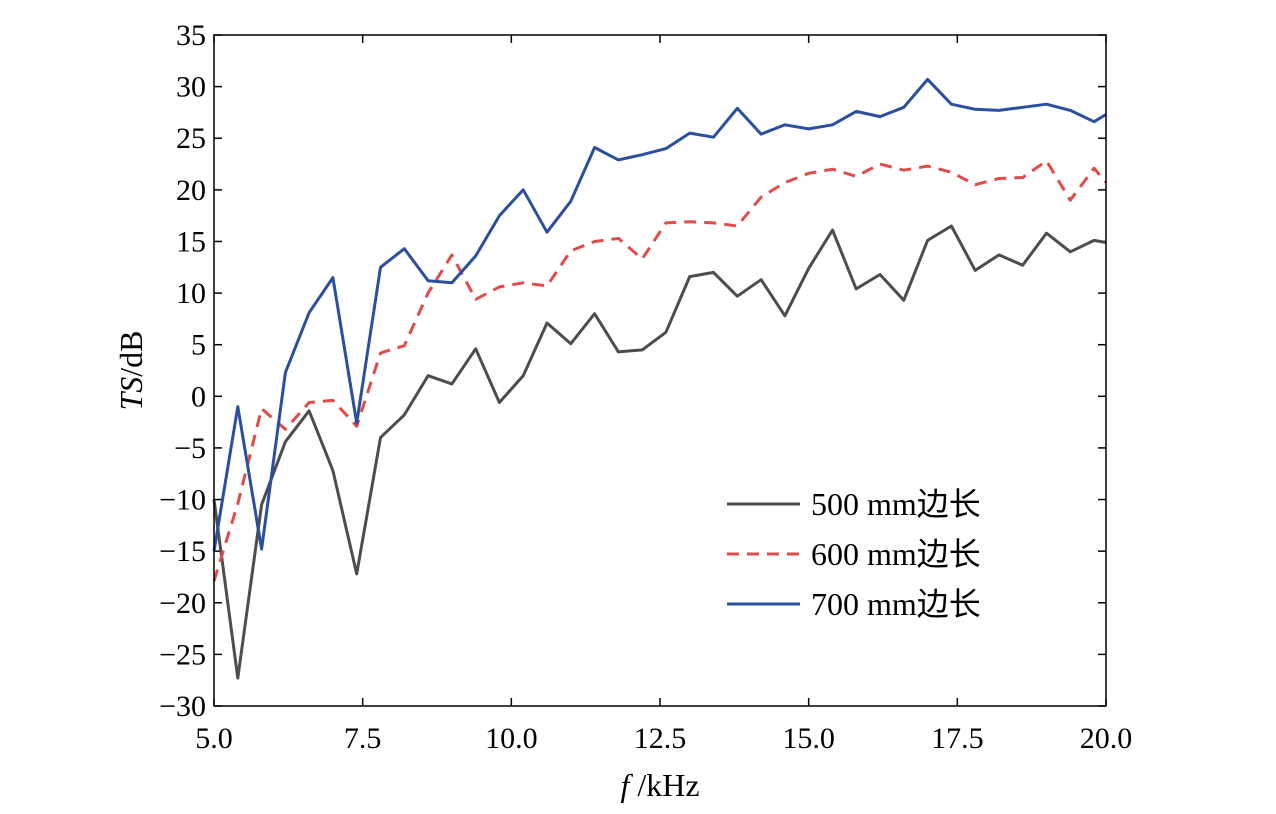  I want to click on y-tick-label: −20, so click(182, 603).